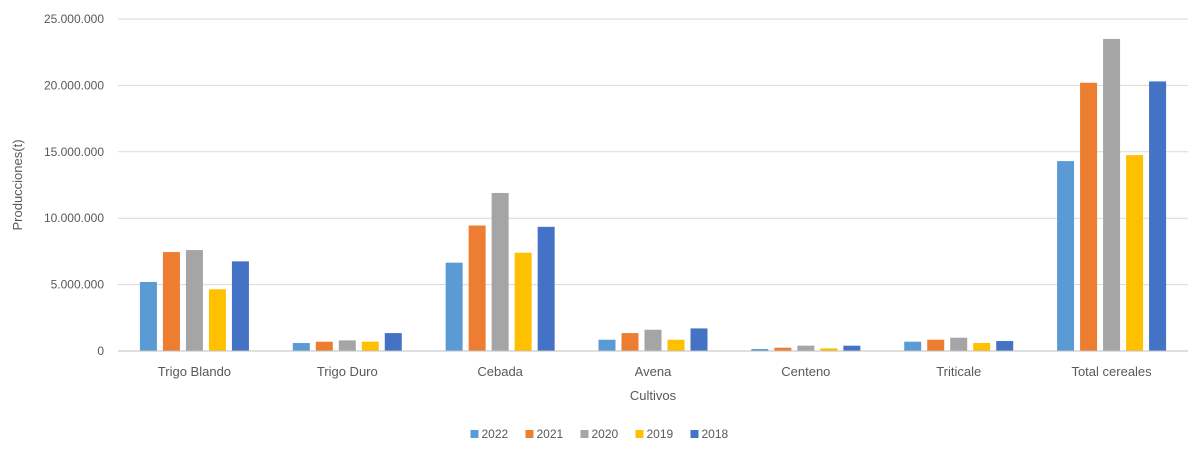  What do you see at coordinates (78, 285) in the screenshot?
I see `y-tick-label: 5.000.000` at bounding box center [78, 285].